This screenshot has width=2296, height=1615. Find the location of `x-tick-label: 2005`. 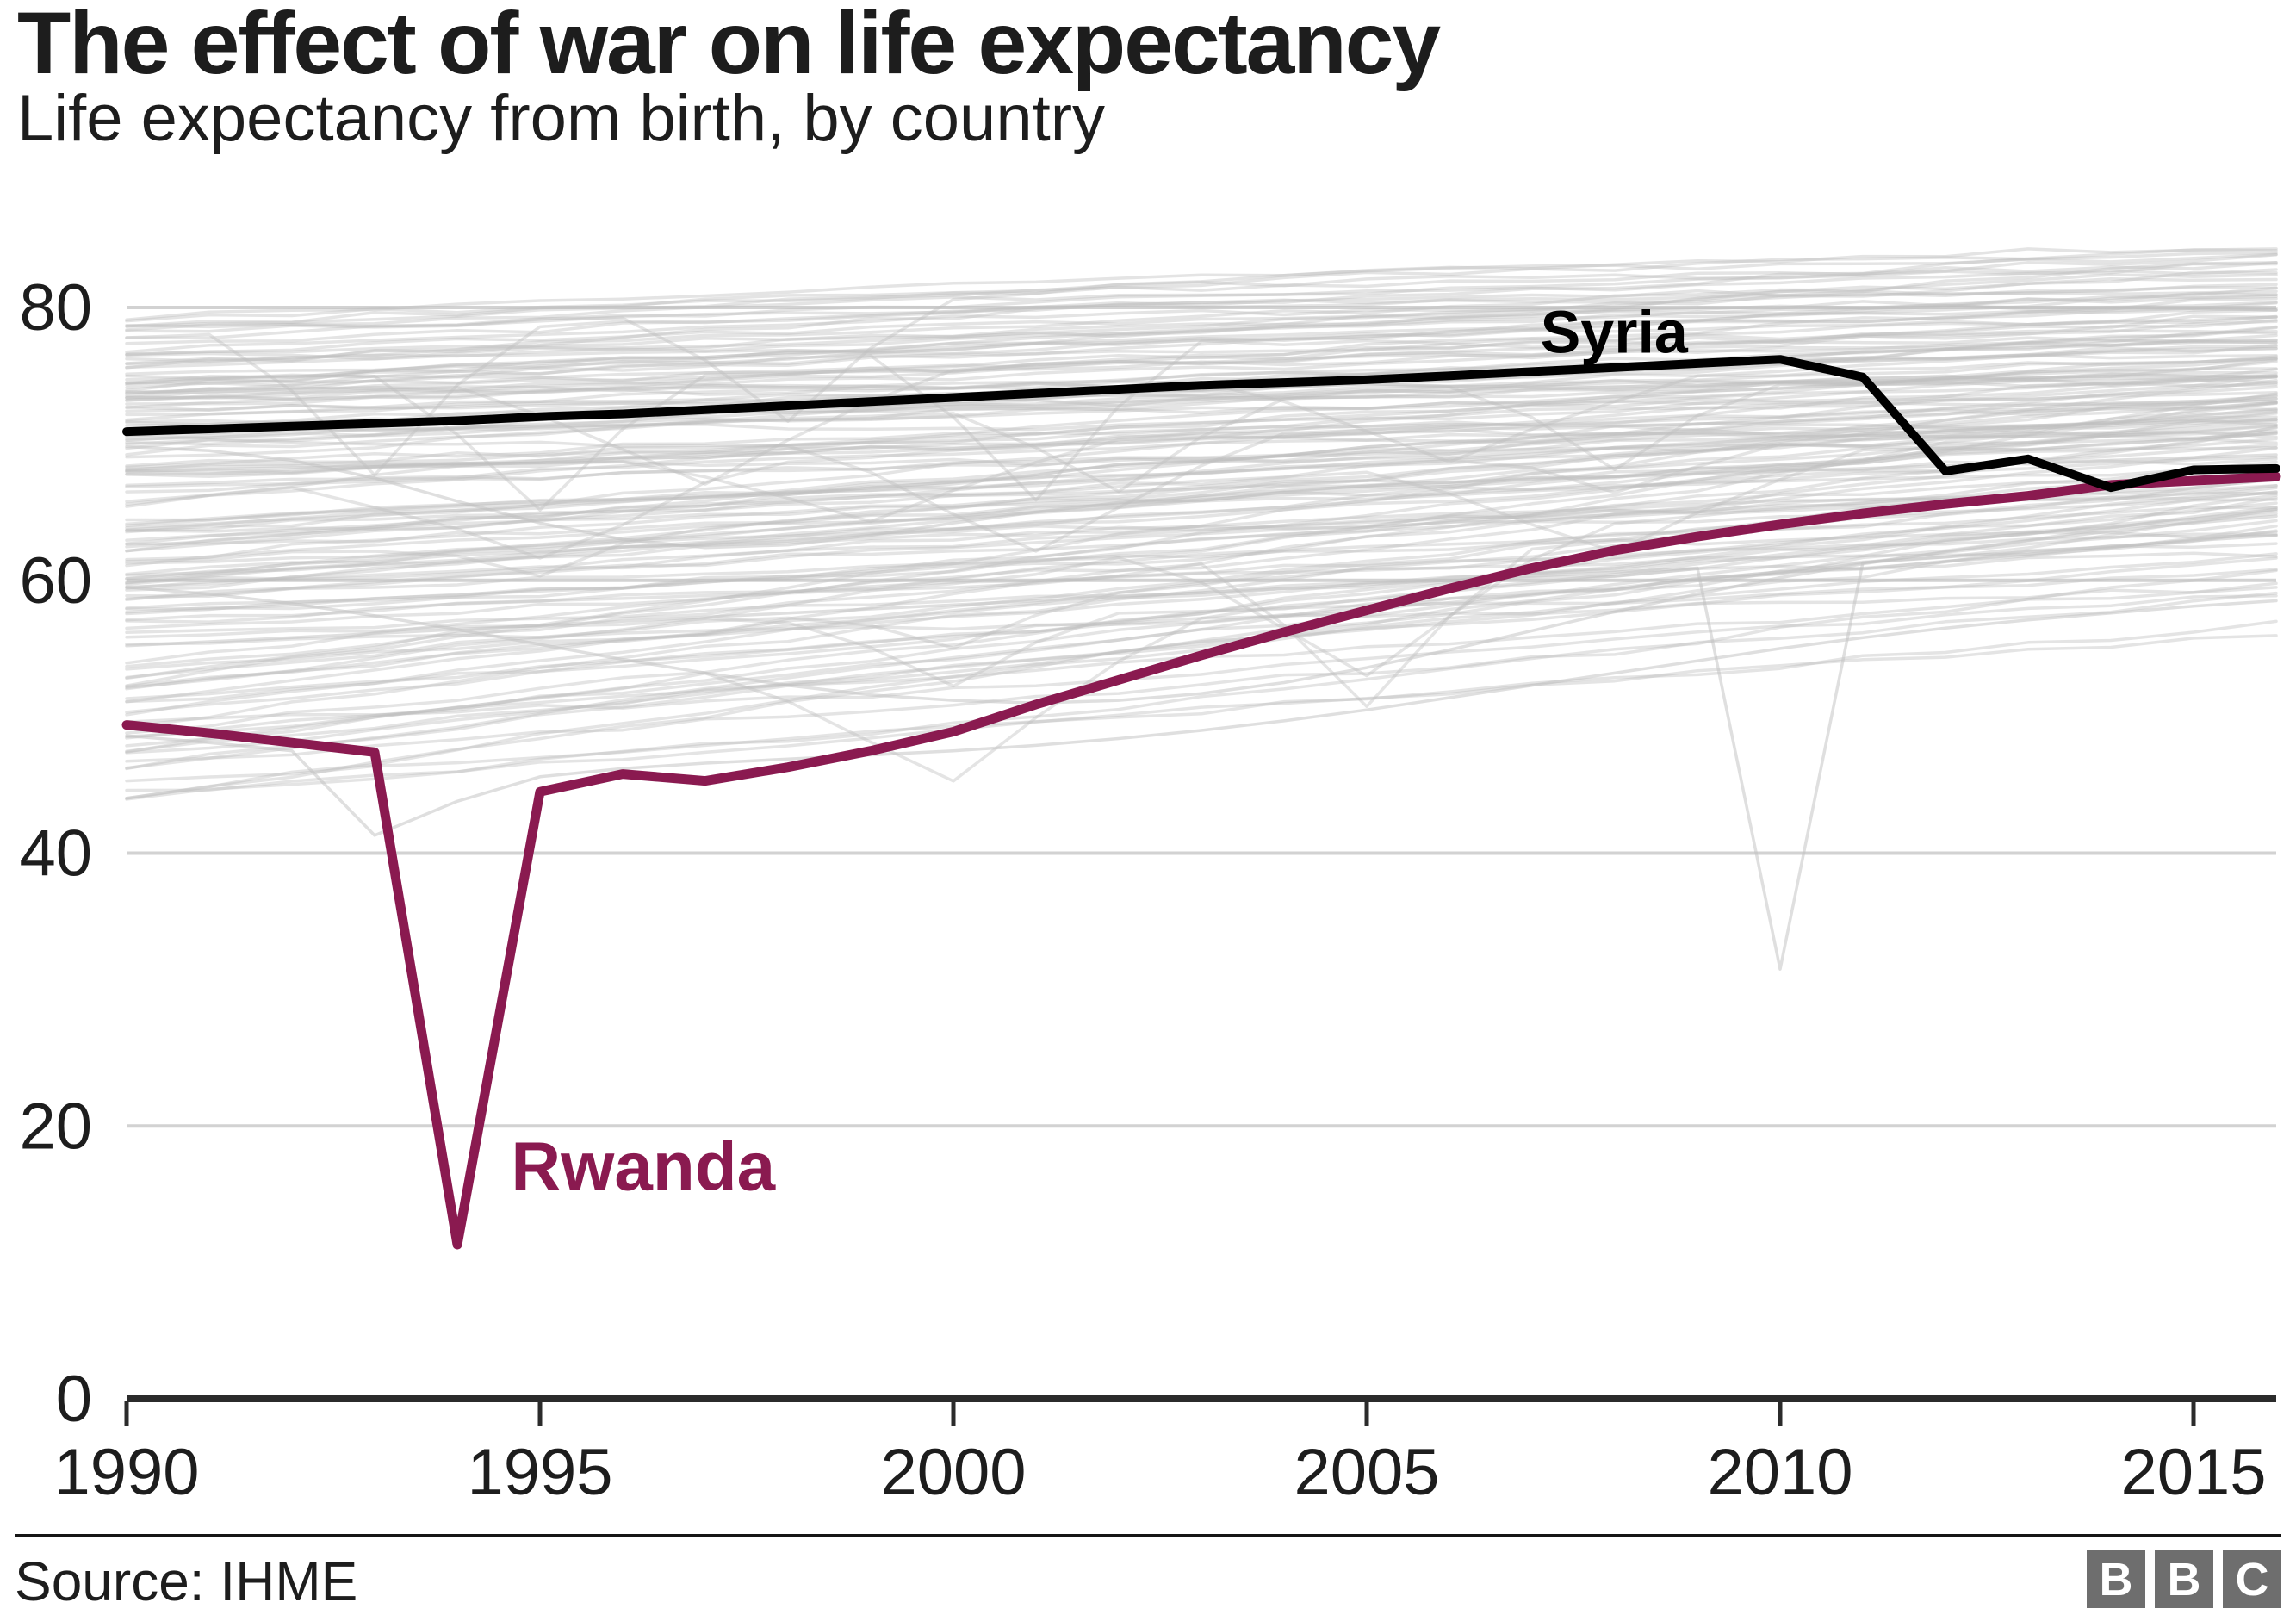

x-tick-label: 2005 is located at coordinates (1366, 1472).